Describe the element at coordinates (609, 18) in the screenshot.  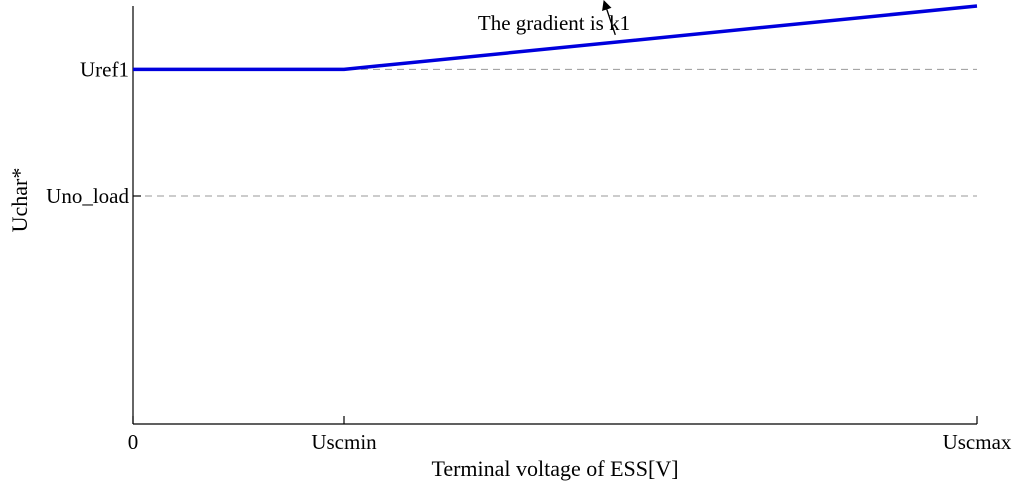
I see `annotation-arrow` at that location.